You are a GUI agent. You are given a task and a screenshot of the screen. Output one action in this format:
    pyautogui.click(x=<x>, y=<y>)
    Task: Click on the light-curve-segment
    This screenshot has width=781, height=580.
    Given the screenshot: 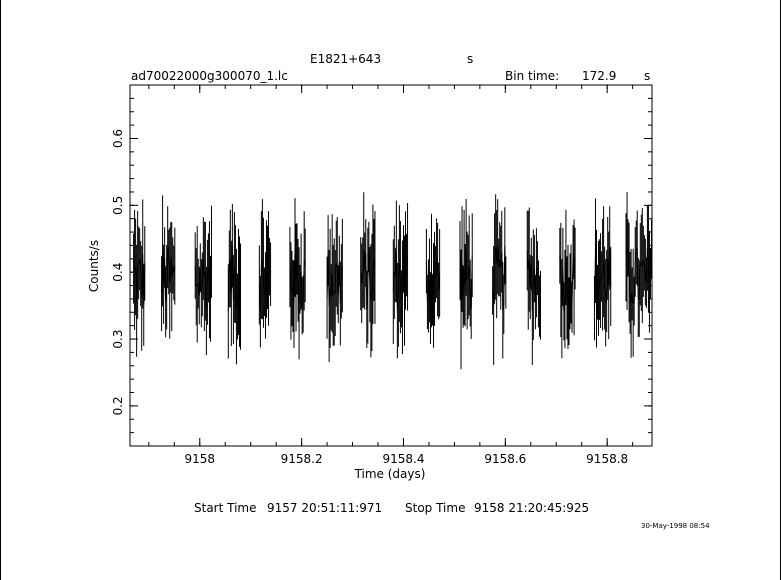 What is the action you would take?
    pyautogui.click(x=297, y=277)
    